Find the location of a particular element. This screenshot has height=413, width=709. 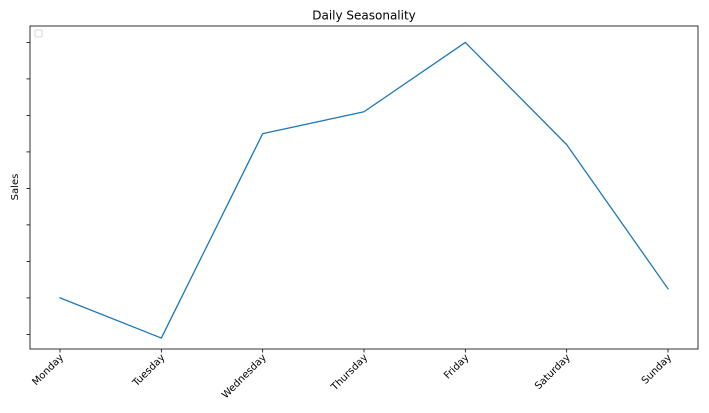

y-axis-label: Sales is located at coordinates (15, 187).